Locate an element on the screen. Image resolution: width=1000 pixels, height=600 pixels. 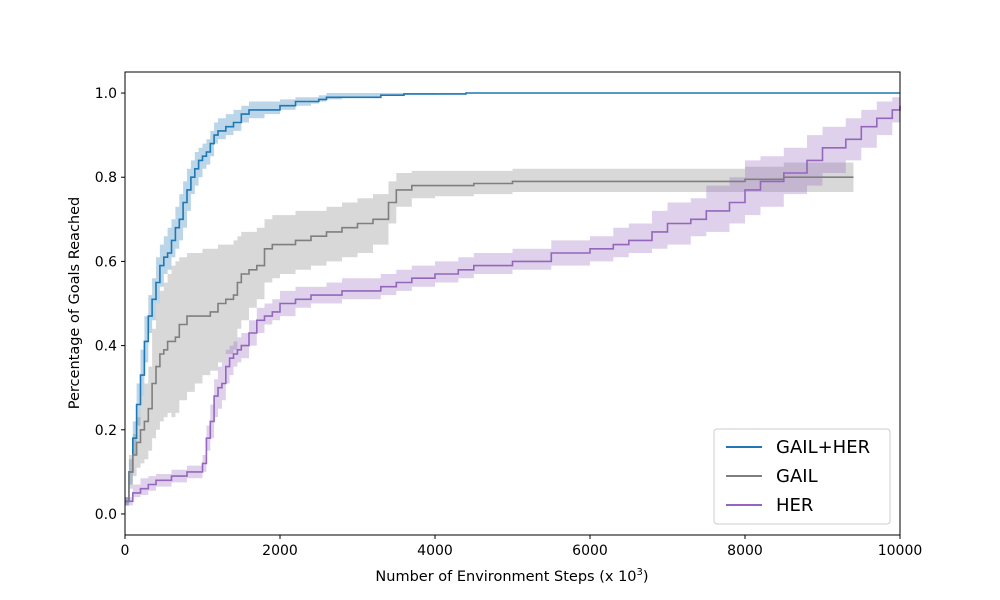
x-axis-label-exponent: 3 is located at coordinates (640, 572).